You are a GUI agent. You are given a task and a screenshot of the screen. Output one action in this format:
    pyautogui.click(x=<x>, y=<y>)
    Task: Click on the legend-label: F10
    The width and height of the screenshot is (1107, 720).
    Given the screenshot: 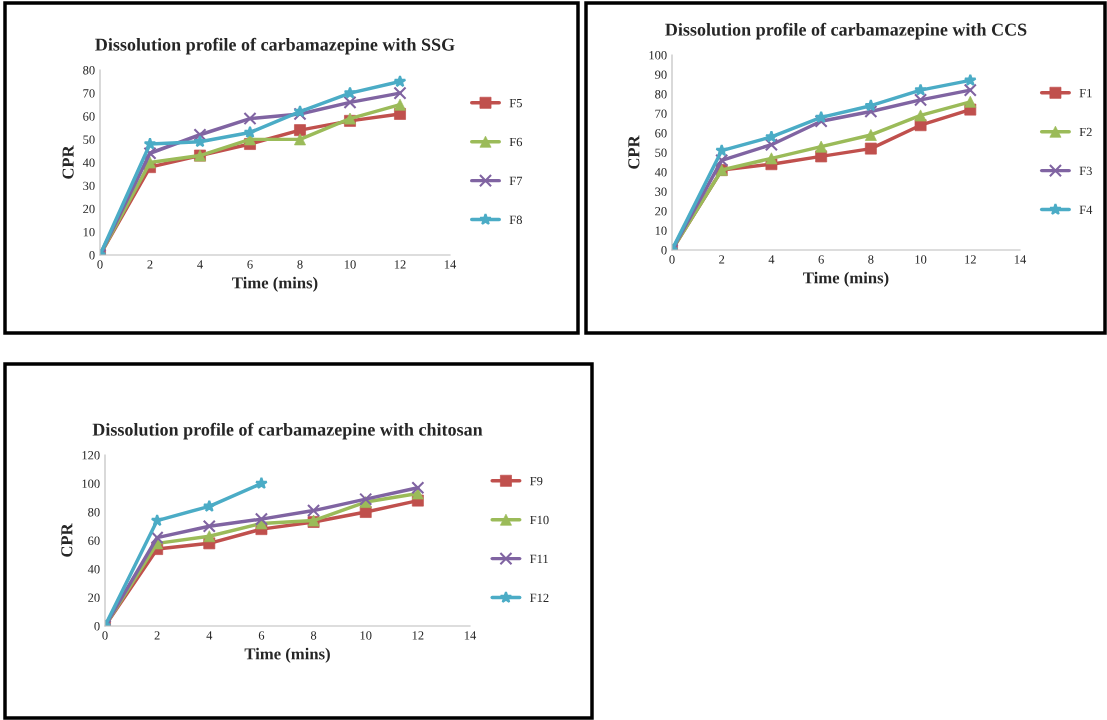 What is the action you would take?
    pyautogui.click(x=539, y=520)
    